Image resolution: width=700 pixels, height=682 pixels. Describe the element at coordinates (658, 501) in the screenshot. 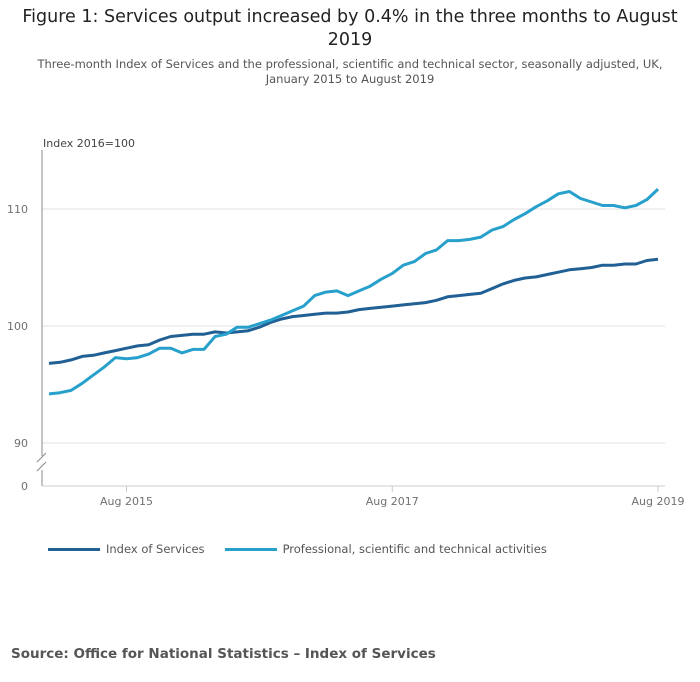

I see `x-tick-label: Aug 2019` at that location.